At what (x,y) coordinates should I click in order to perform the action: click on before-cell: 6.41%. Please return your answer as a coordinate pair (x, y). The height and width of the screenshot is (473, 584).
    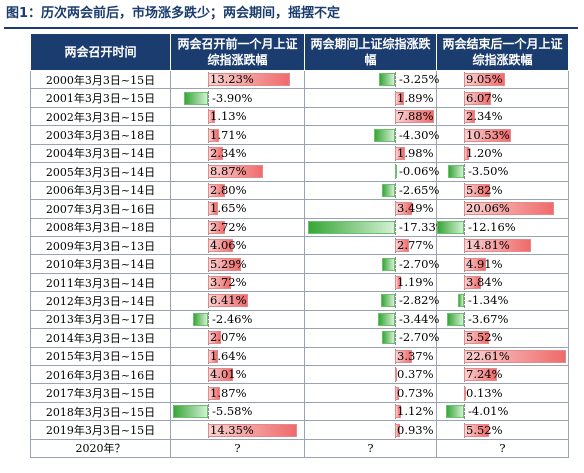
    Looking at the image, I should click on (237, 301).